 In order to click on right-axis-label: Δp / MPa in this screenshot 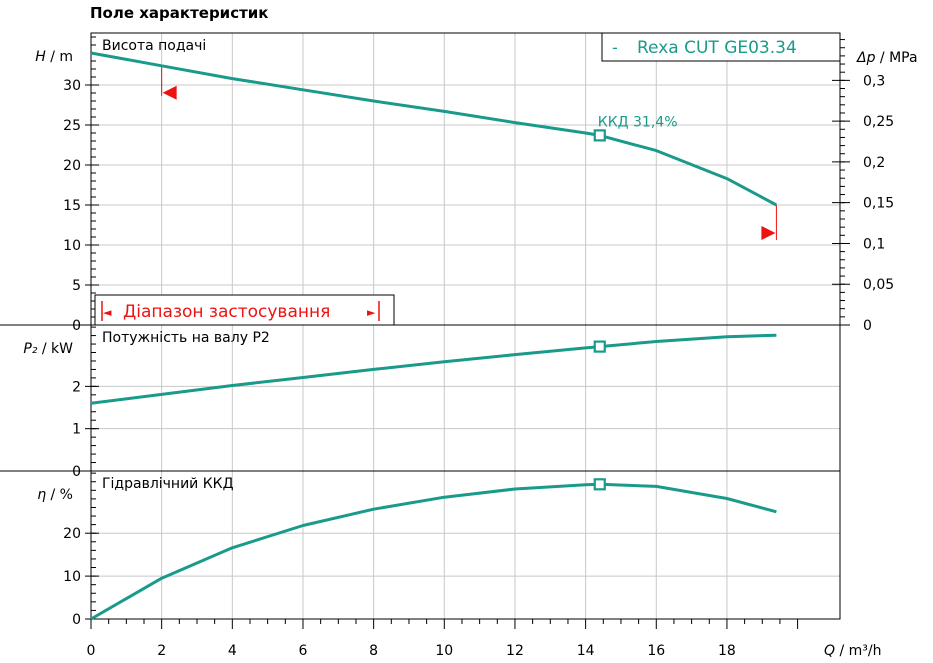, I will do `click(887, 58)`.